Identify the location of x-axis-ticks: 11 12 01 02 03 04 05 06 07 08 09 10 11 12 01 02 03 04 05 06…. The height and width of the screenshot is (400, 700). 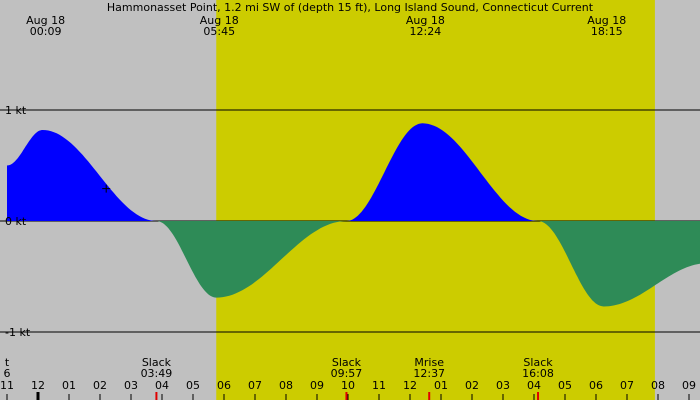
(348, 389).